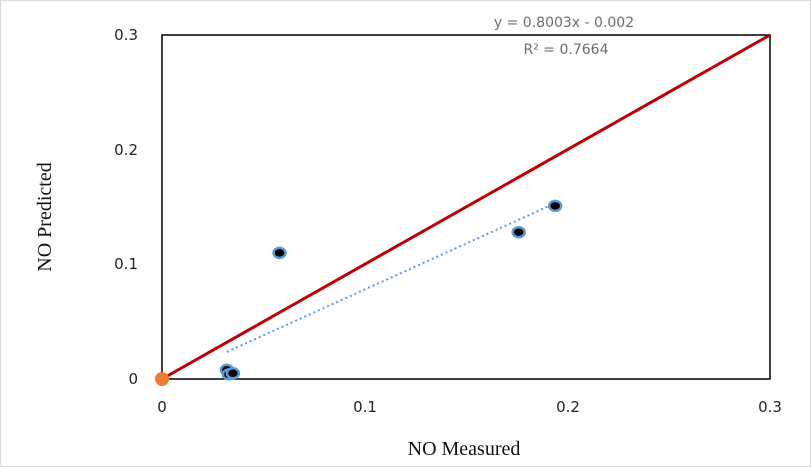 The image size is (811, 468). I want to click on origin-marker, so click(162, 379).